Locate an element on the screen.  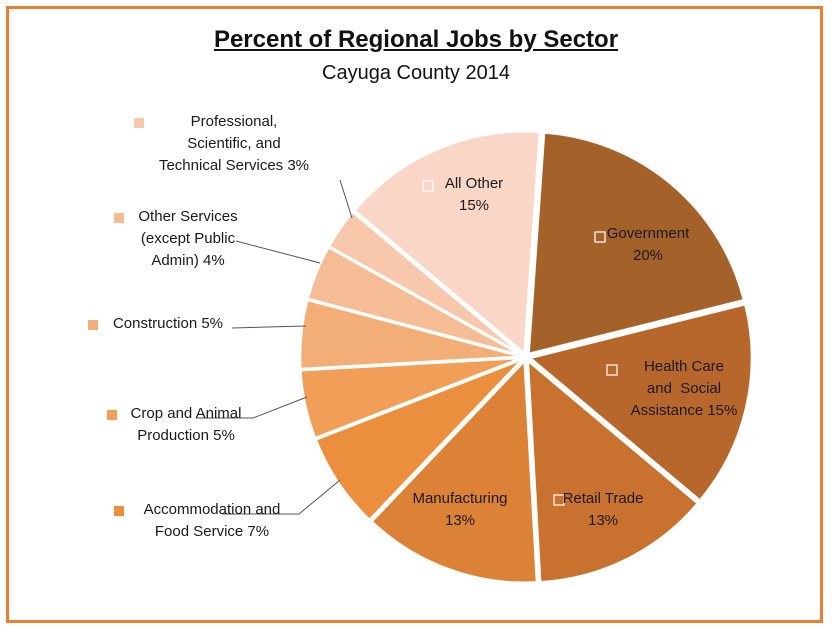
slice-label: Accommodation and Food Service 7% is located at coordinates (212, 520).